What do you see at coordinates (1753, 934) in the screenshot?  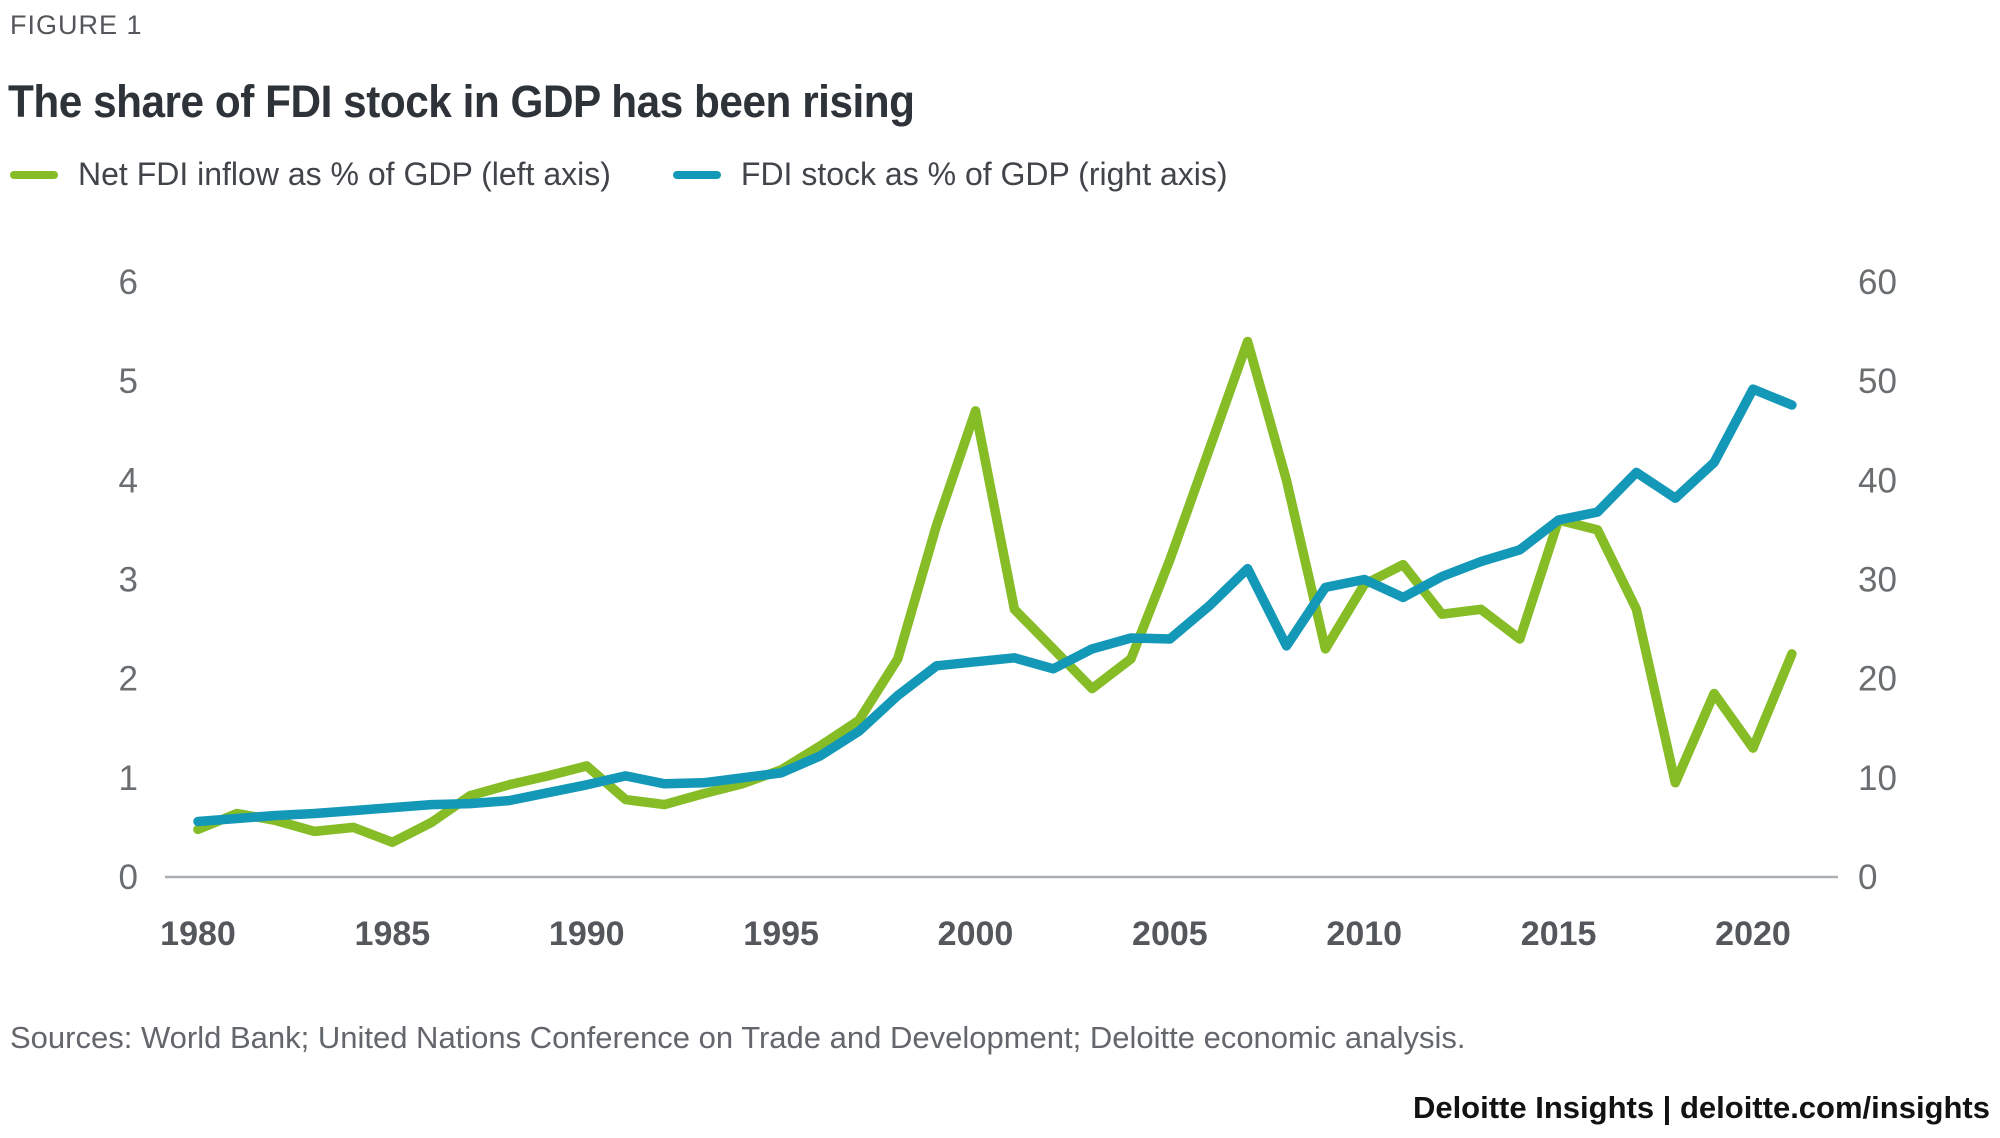 I see `x-axis-year-label: 2020` at bounding box center [1753, 934].